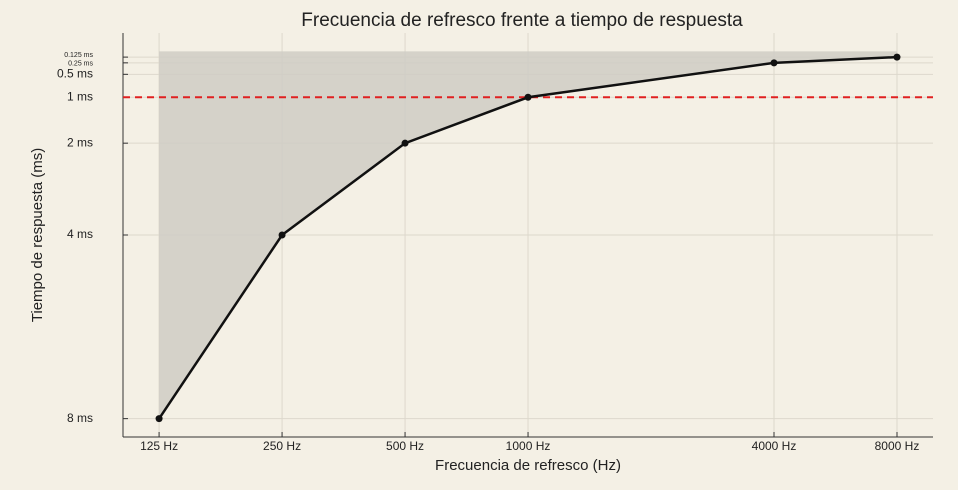  Describe the element at coordinates (78, 55) in the screenshot. I see `y-tick-label: 0.125 ms` at that location.